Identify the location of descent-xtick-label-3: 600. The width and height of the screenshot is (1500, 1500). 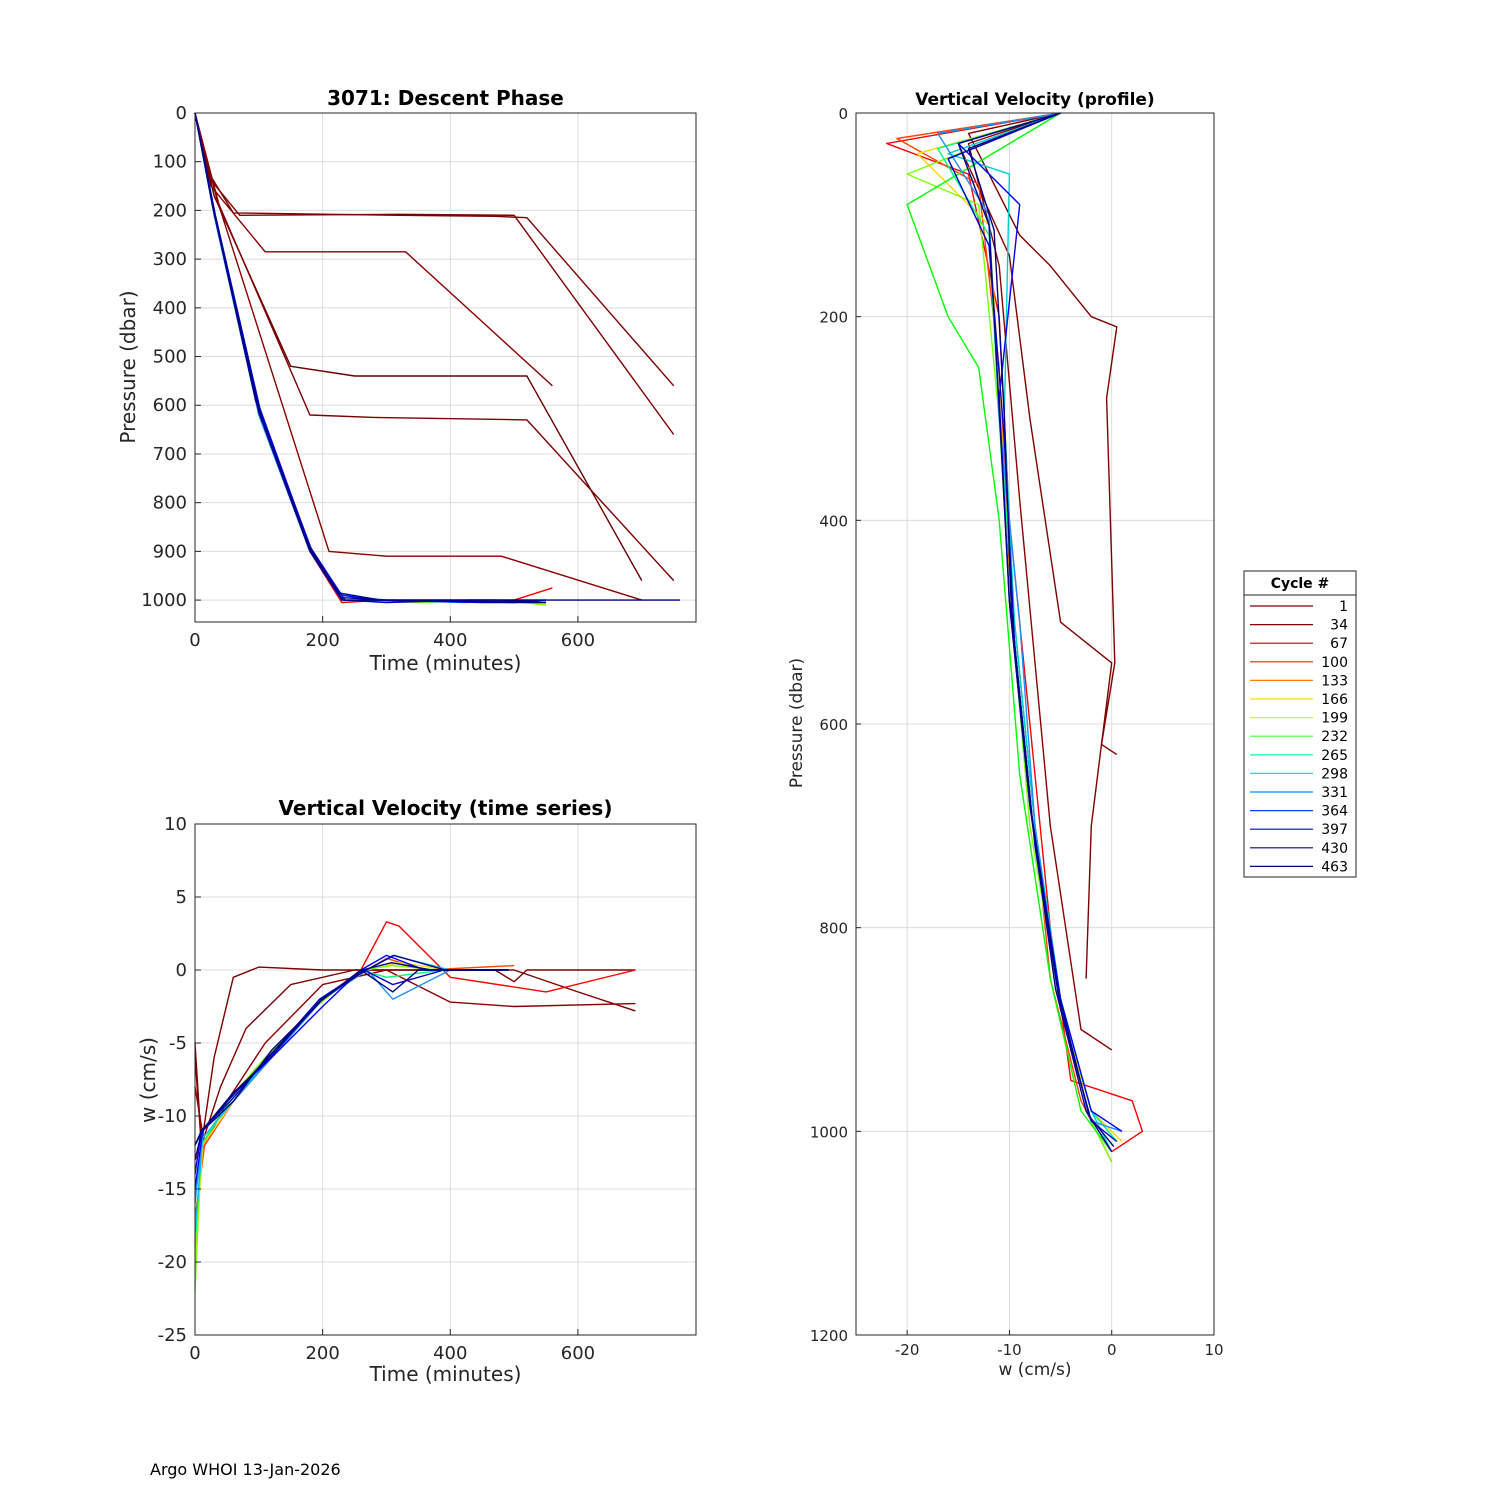
(578, 640).